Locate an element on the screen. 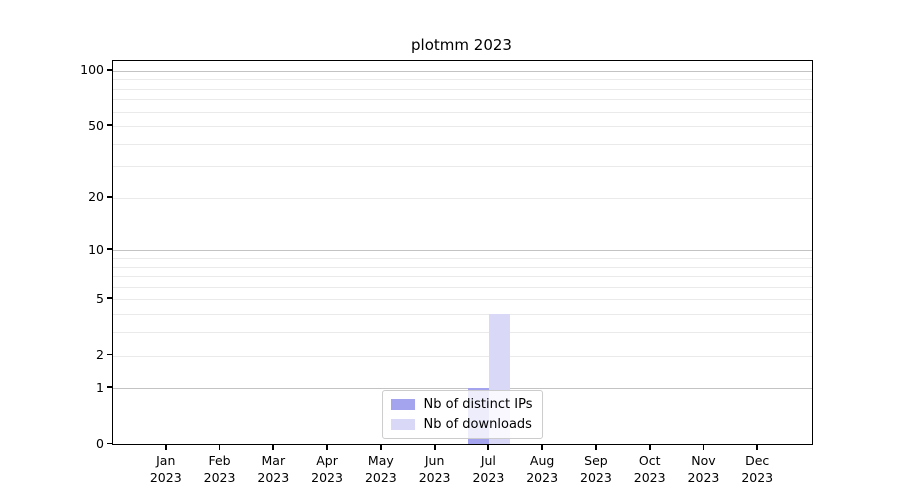  chart-title: plotmm 2023 is located at coordinates (461, 45).